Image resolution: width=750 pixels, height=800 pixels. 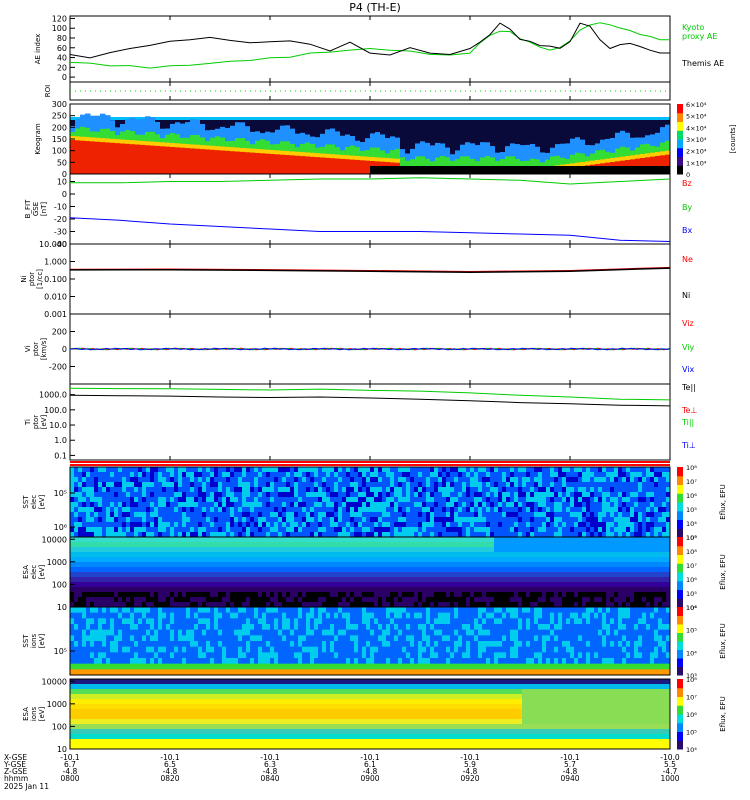 I want to click on temperature-tick-label: 10.0, so click(x=58, y=425).